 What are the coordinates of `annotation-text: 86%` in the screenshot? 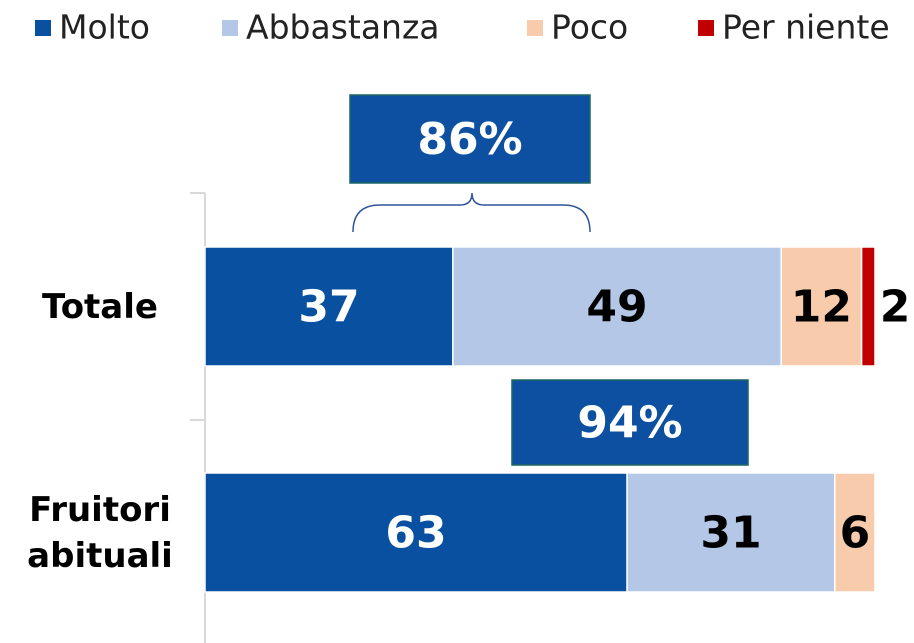 It's located at (469, 139).